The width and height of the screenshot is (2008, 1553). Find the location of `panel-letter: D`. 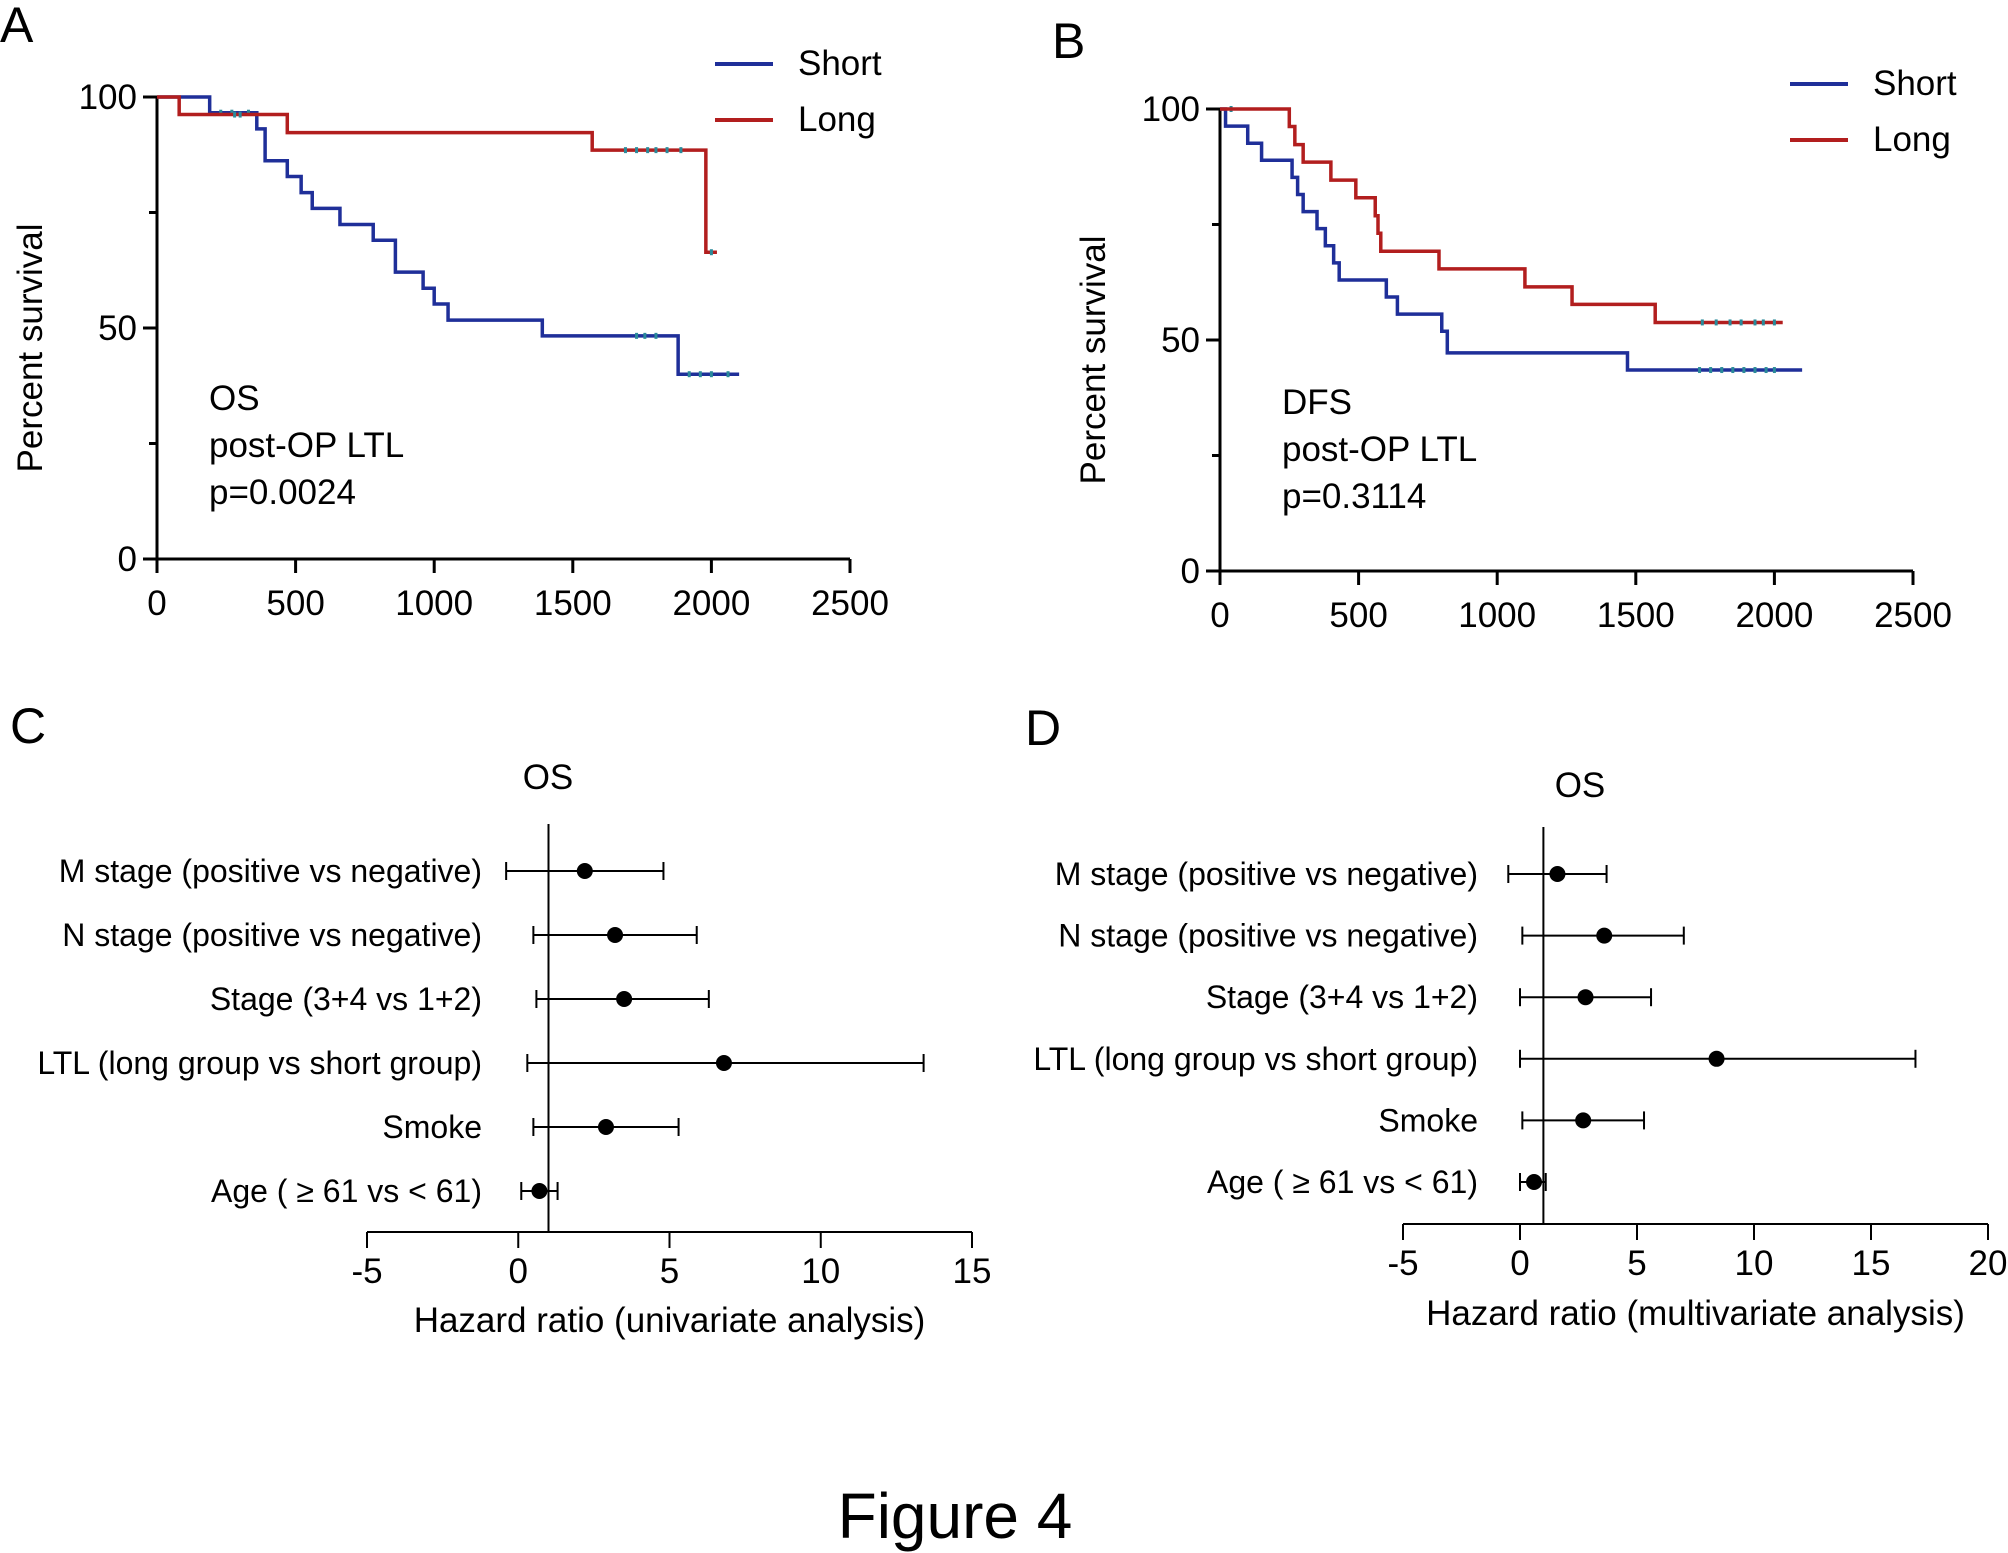

panel-letter: D is located at coordinates (1043, 728).